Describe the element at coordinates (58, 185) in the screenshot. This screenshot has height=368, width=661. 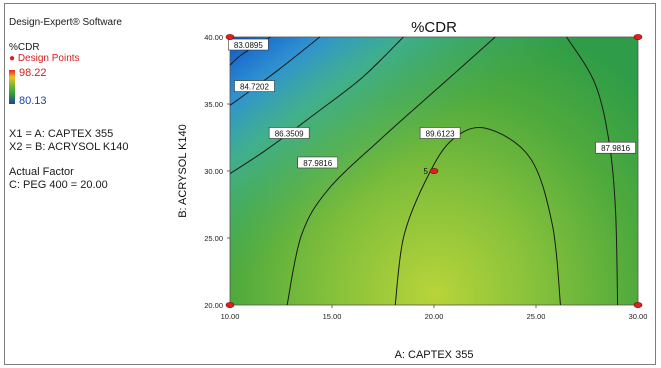
I see `actual-factor-value: C: PEG 400 = 20.00` at that location.